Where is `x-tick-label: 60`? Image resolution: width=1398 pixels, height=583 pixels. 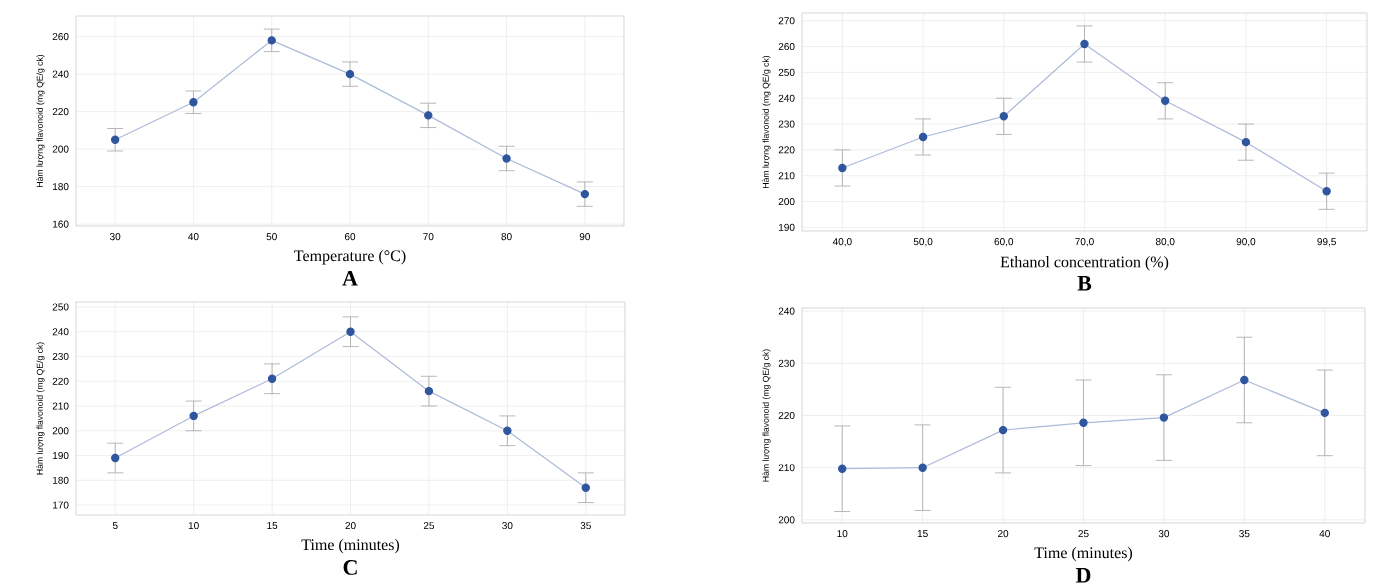
x-tick-label: 60 is located at coordinates (350, 237).